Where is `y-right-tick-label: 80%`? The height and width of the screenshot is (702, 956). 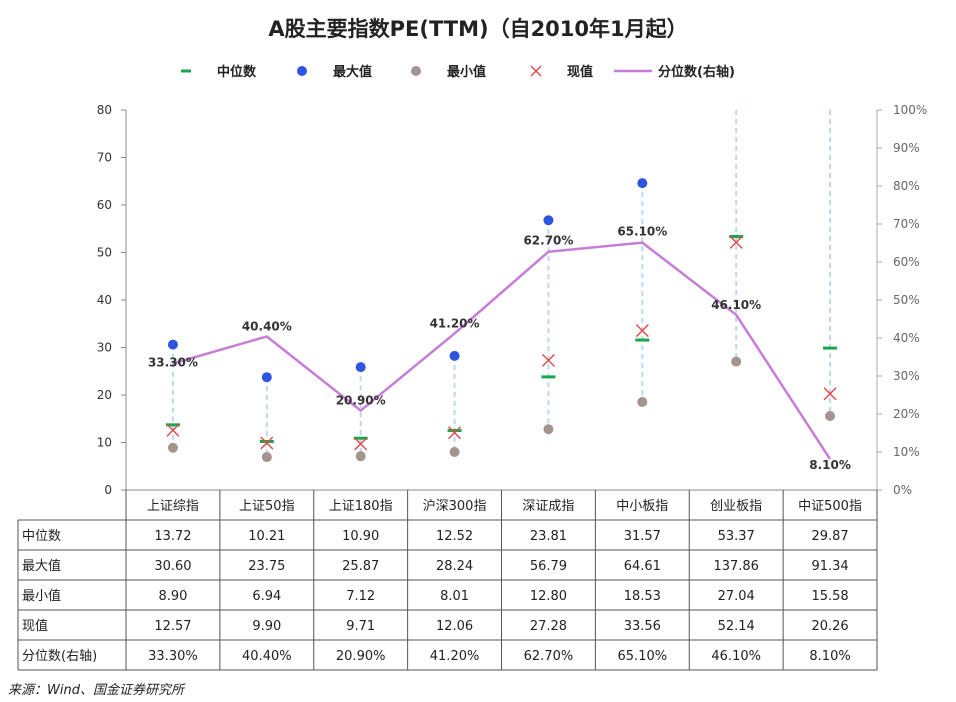
y-right-tick-label: 80% is located at coordinates (906, 186).